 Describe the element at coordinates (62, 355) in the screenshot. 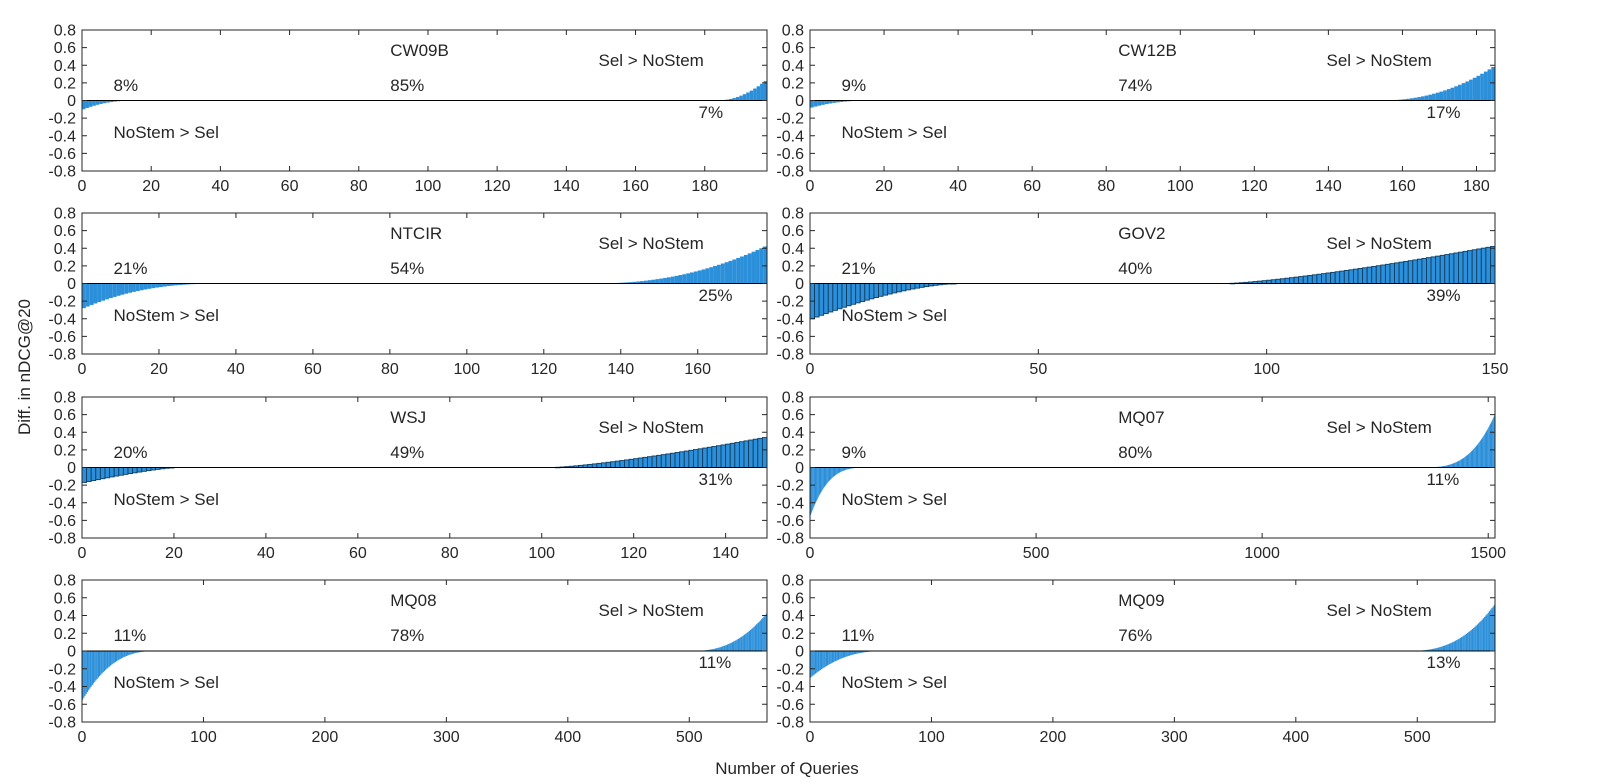

I see `y-tick-label: -0.8` at that location.